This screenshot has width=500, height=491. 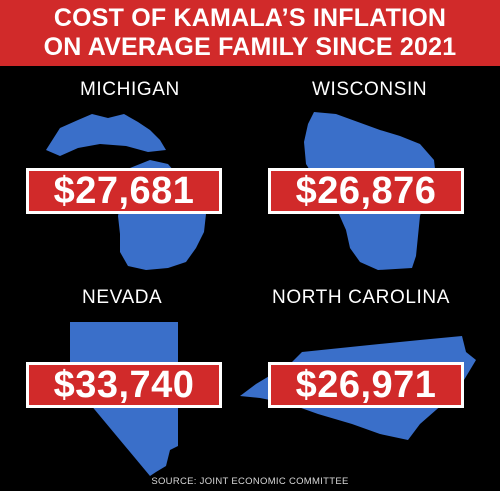 What do you see at coordinates (366, 191) in the screenshot?
I see `amount-wisconsin: $26,876` at bounding box center [366, 191].